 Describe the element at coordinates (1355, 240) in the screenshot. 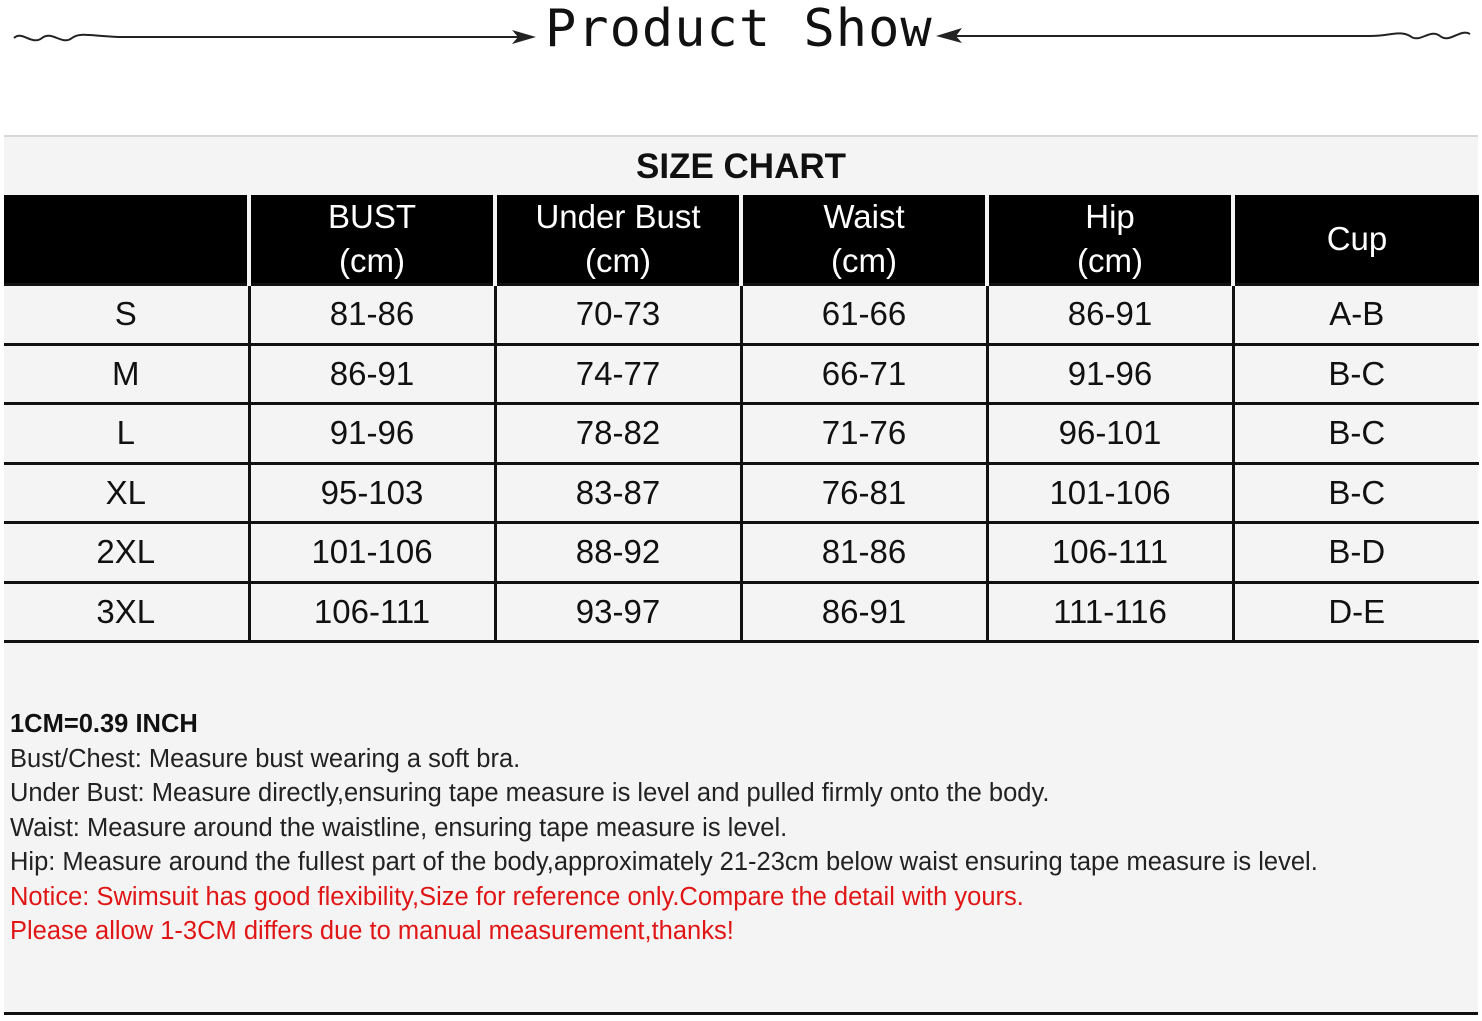

I see `header-cell-cup: Cup` at that location.